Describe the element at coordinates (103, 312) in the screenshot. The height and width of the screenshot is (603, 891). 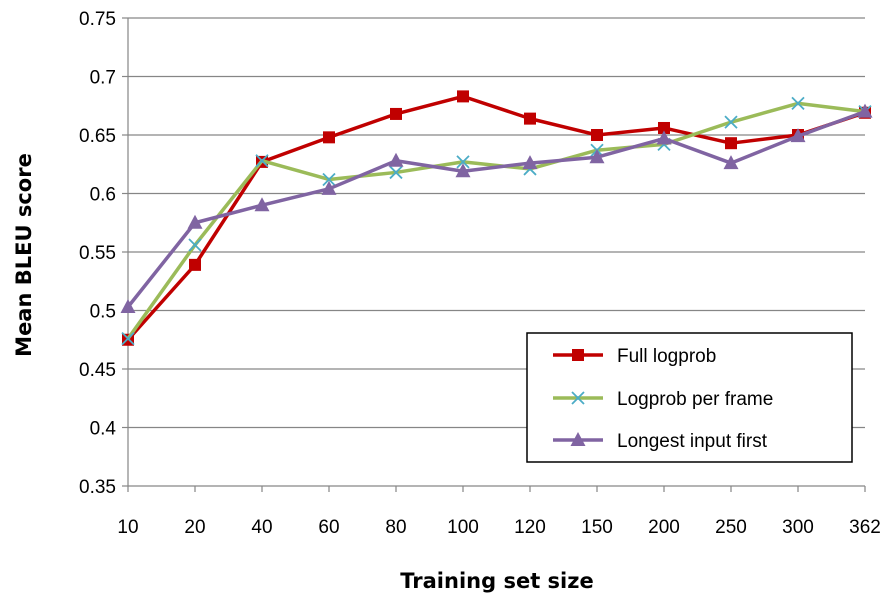
I see `y-tick-label: 0.5` at that location.